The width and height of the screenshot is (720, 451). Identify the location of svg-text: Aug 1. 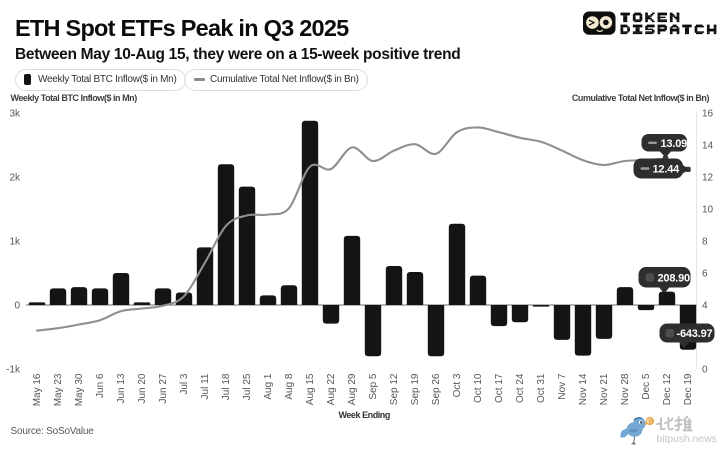
(268, 386).